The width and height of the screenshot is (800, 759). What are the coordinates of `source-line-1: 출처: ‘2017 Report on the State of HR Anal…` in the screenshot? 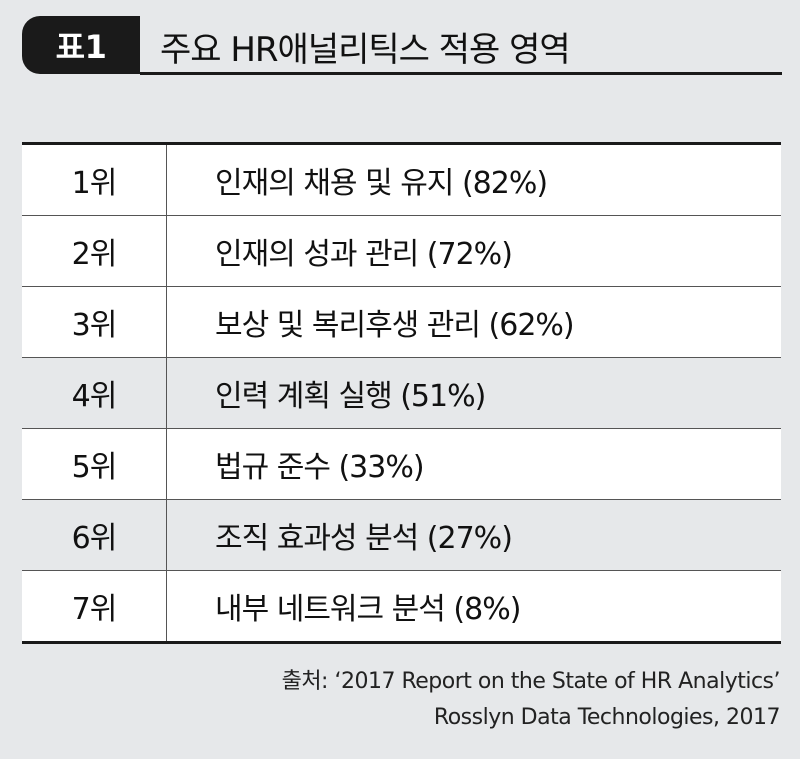 It's located at (531, 681).